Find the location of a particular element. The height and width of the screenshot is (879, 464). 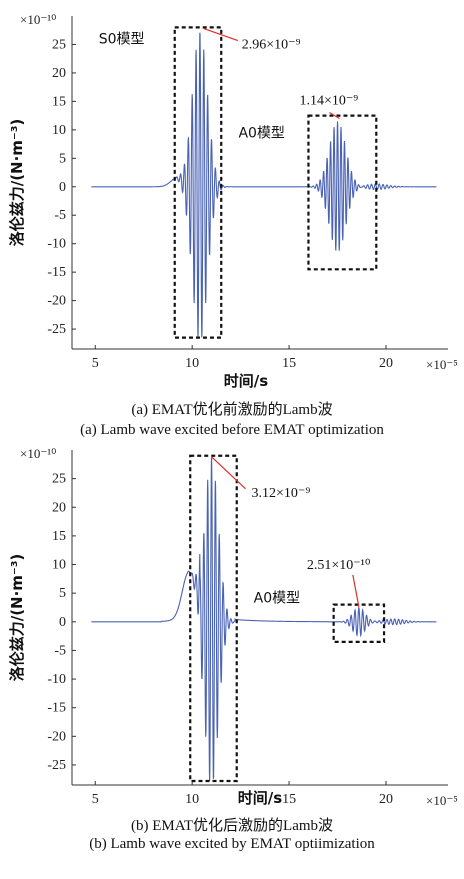

panel-b-y-tick-label: -15 is located at coordinates (56, 708).